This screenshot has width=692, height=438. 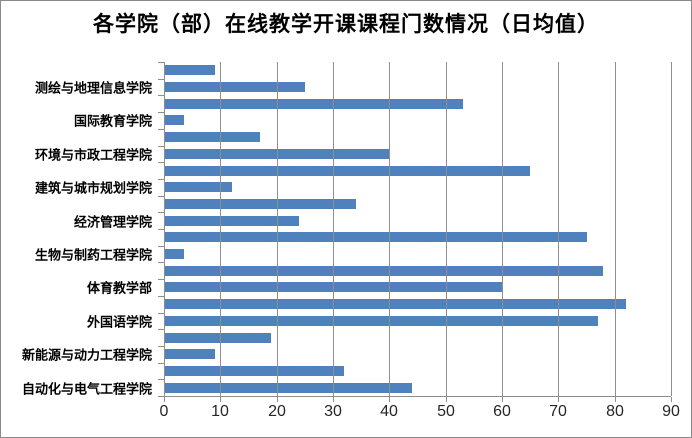 I want to click on x-tick-label: 10, so click(x=220, y=411).